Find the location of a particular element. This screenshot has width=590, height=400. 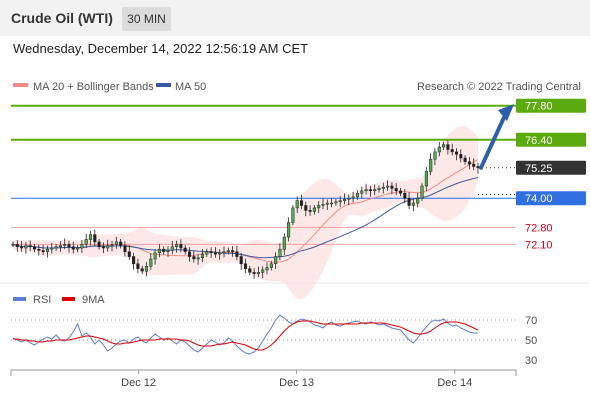

price-tag-support-pivot is located at coordinates (551, 198).